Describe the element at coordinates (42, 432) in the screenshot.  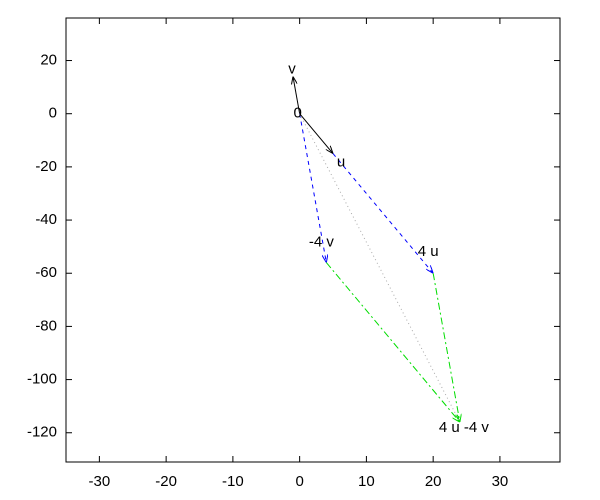
I see `y-tick-label: -120` at that location.